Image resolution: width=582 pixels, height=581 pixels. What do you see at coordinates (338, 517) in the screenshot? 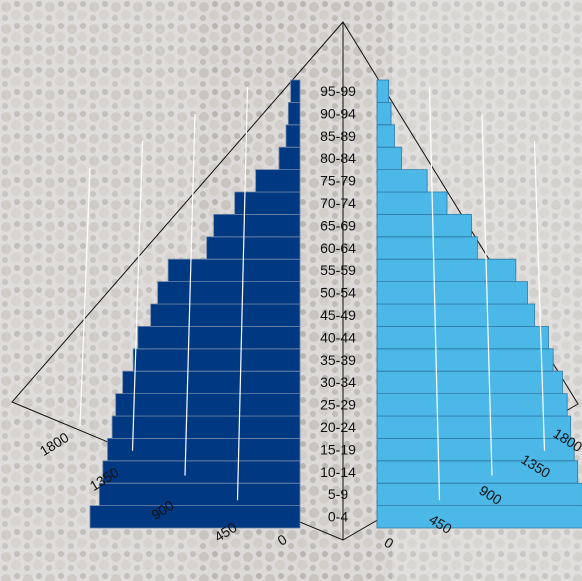
I see `age-label-0-4: 0-4` at bounding box center [338, 517].